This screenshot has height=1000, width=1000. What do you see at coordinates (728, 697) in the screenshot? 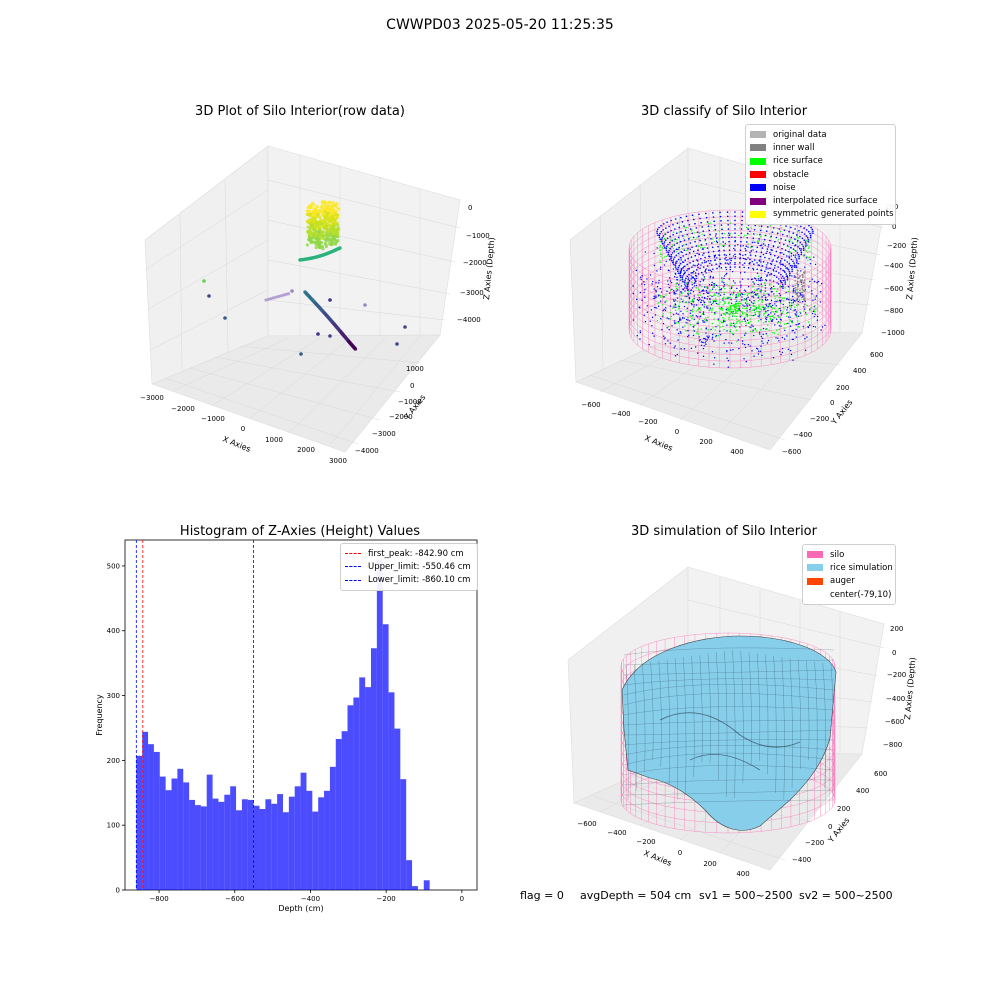
I see `silo-ring` at bounding box center [728, 697].